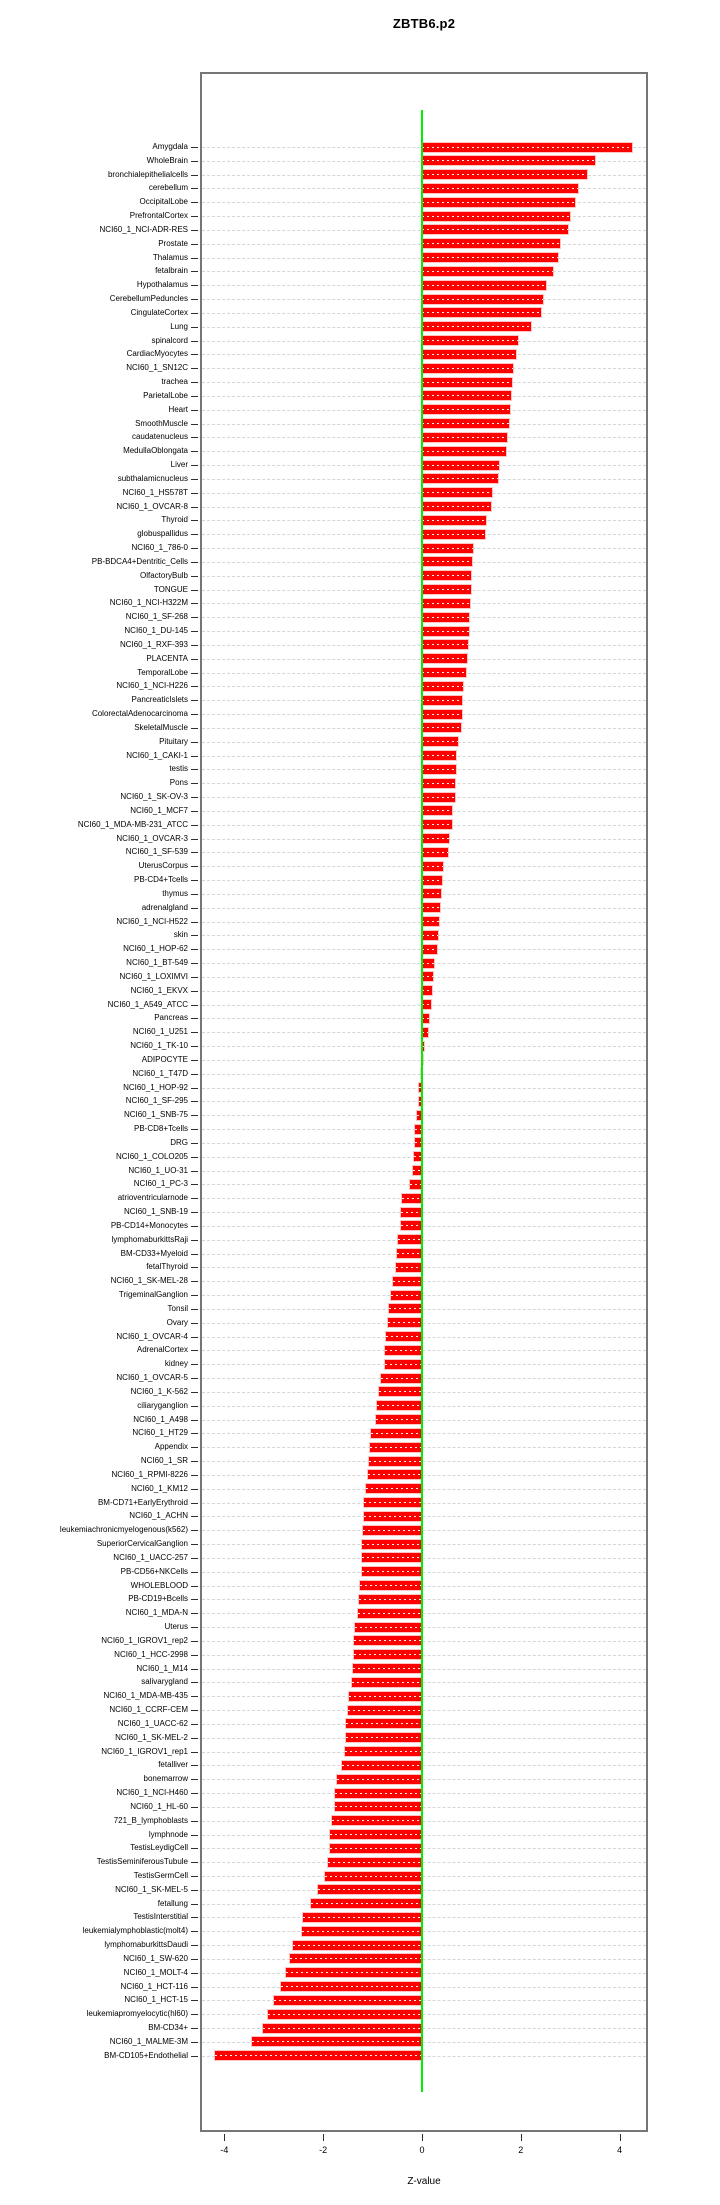 The width and height of the screenshot is (720, 2205). I want to click on y-axis-label: NCI60_1_OVCAR-5, so click(152, 1378).